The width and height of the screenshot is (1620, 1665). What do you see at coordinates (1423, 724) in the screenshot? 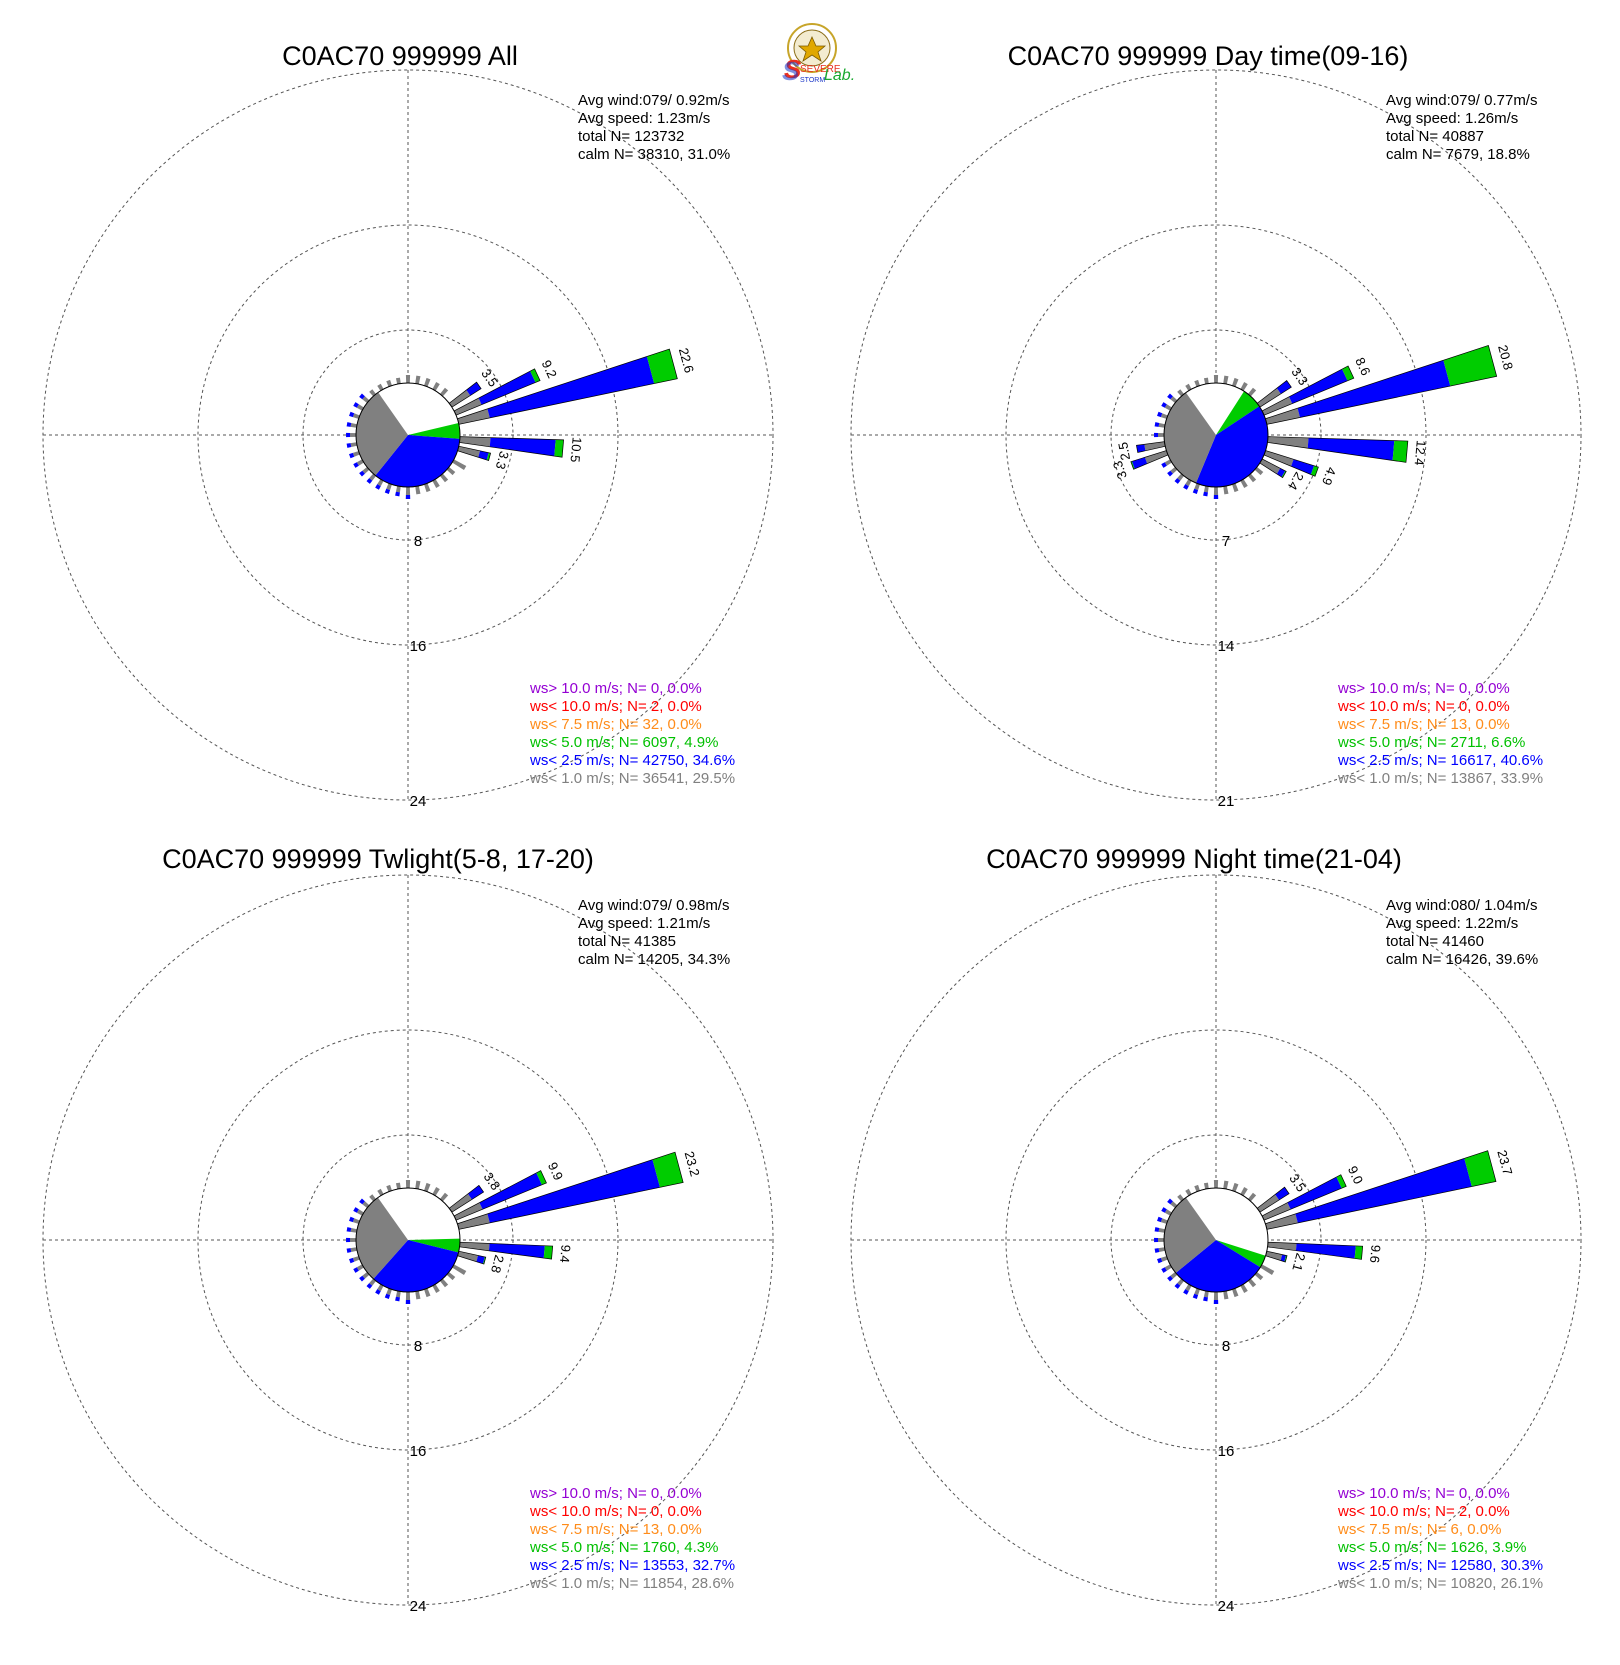
I see `legend-entry-3: ws< 7.5 m/s; N= 13, 0.0%` at bounding box center [1423, 724].